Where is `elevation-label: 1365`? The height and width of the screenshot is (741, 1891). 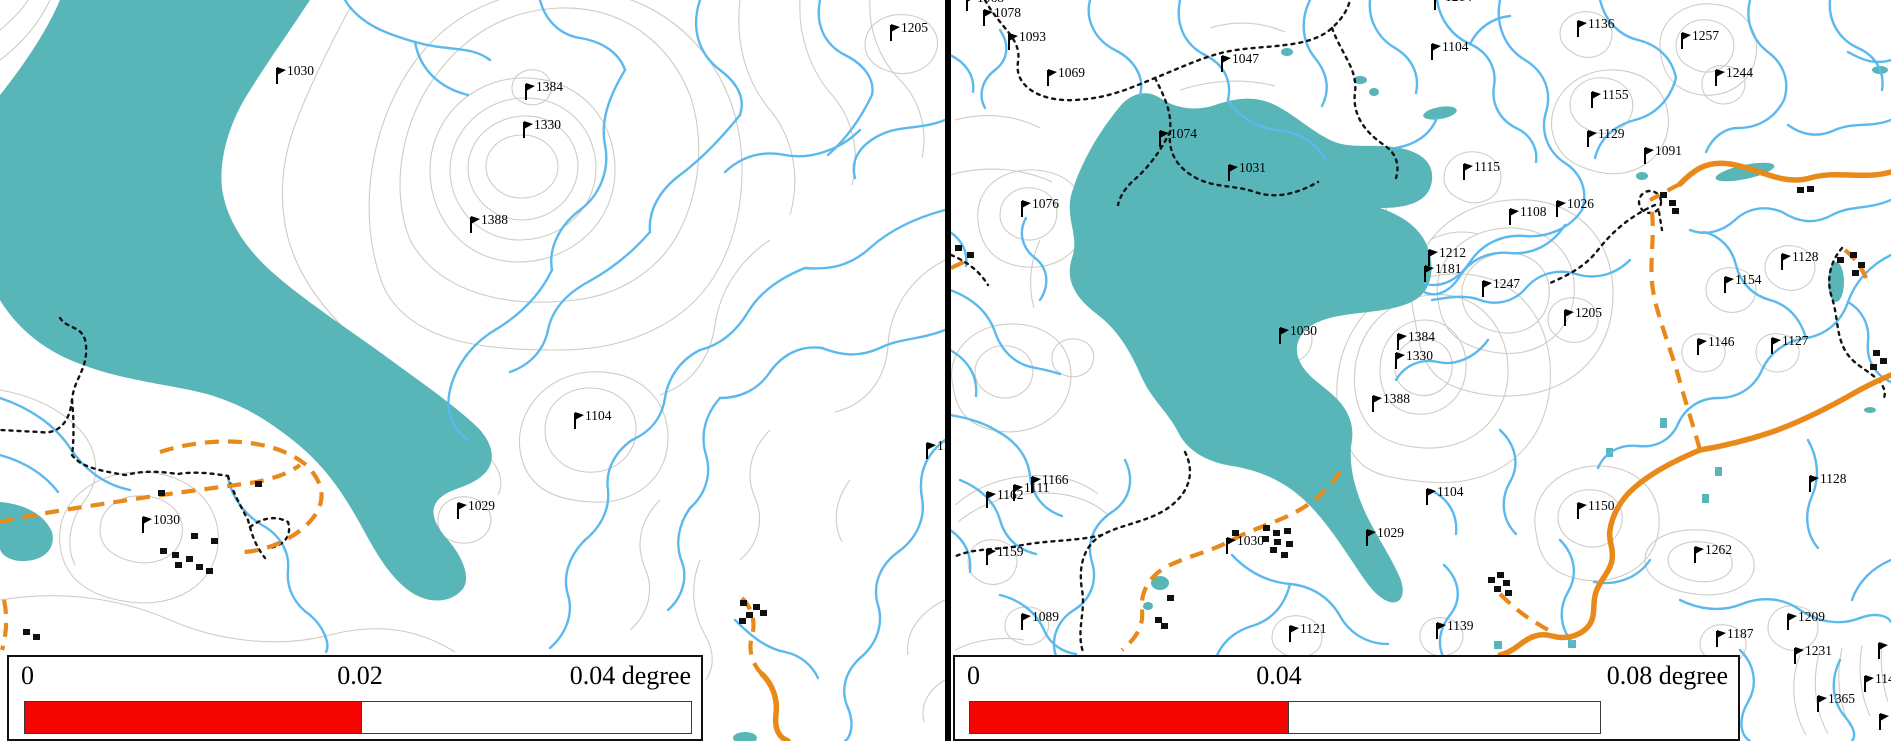
elevation-label: 1365 is located at coordinates (1841, 698).